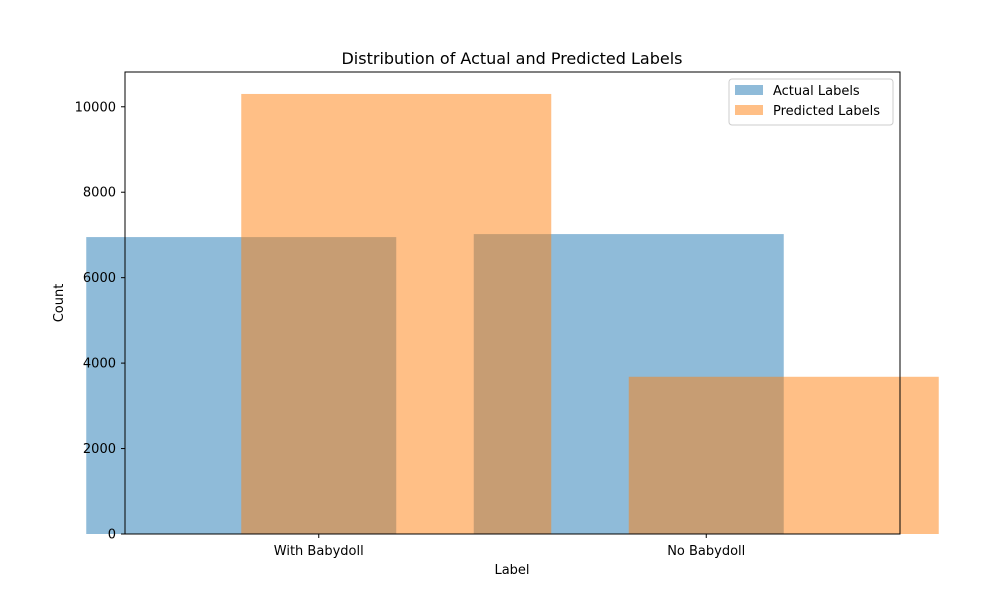  Describe the element at coordinates (509, 546) in the screenshot. I see `x-axis: With Babydoll No Babydoll` at that location.